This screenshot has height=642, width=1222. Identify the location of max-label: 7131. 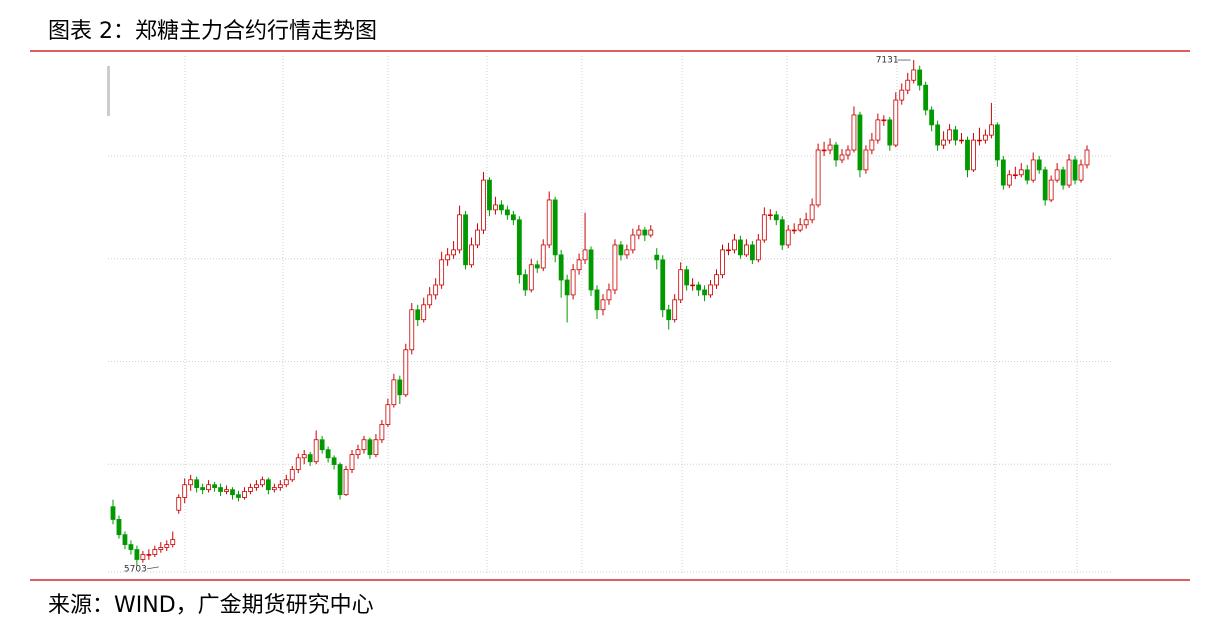
(887, 61).